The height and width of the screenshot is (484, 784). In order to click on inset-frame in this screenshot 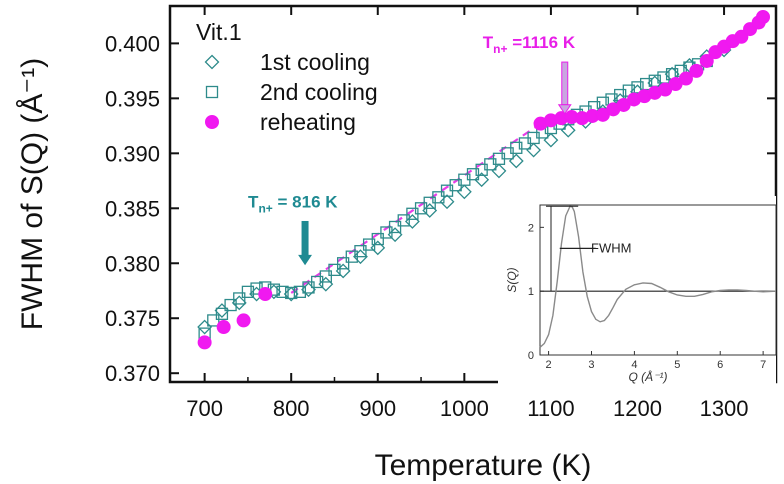, I will do `click(658, 280)`.